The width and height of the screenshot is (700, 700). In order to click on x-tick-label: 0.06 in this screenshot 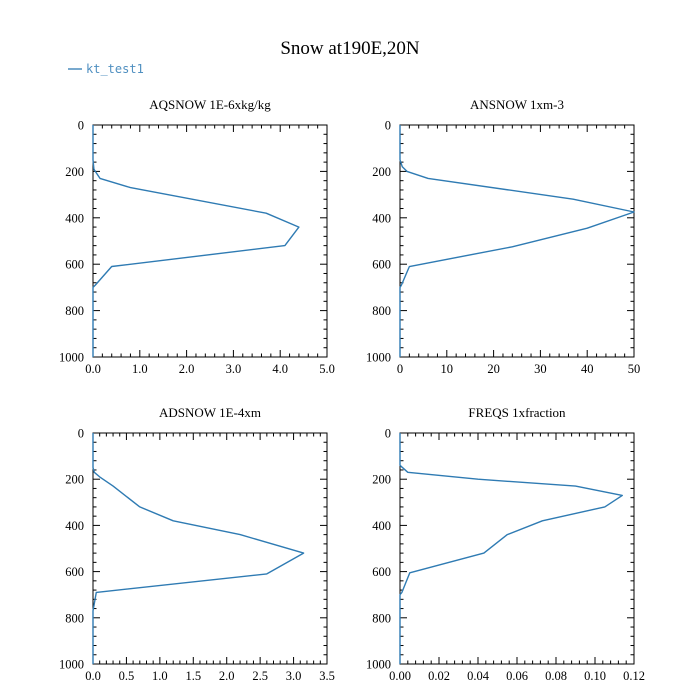, I will do `click(517, 676)`.